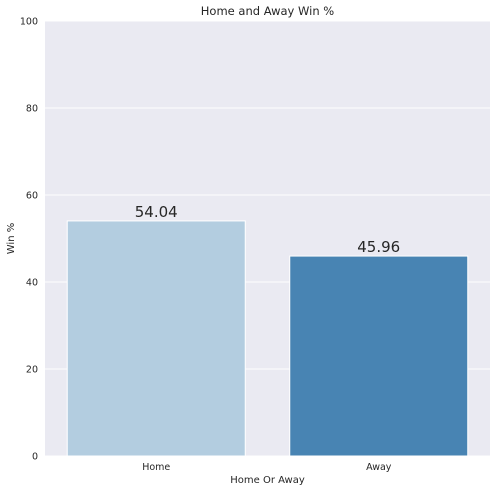 This screenshot has width=498, height=492. What do you see at coordinates (379, 467) in the screenshot?
I see `x-tick-label-away: Away` at bounding box center [379, 467].